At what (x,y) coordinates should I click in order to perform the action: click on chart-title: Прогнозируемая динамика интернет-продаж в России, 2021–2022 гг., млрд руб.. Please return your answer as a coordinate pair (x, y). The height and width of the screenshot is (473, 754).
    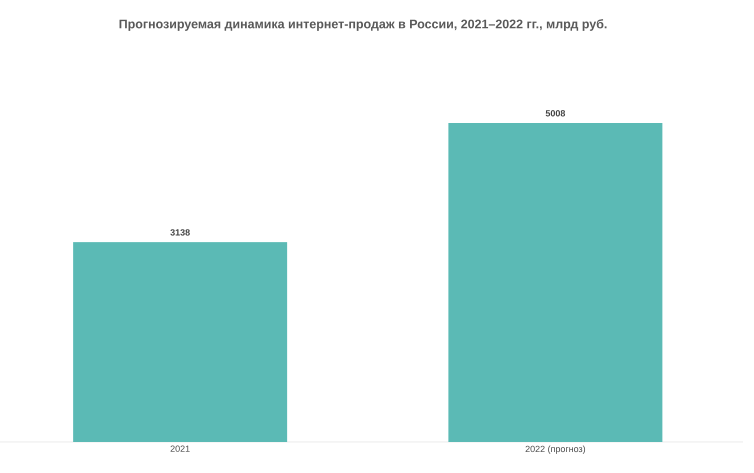
    Looking at the image, I should click on (363, 25).